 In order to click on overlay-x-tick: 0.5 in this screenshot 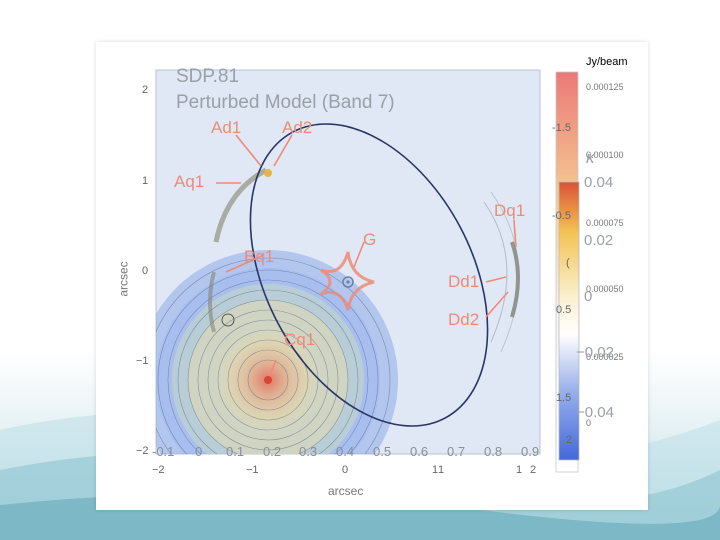, I will do `click(382, 451)`.